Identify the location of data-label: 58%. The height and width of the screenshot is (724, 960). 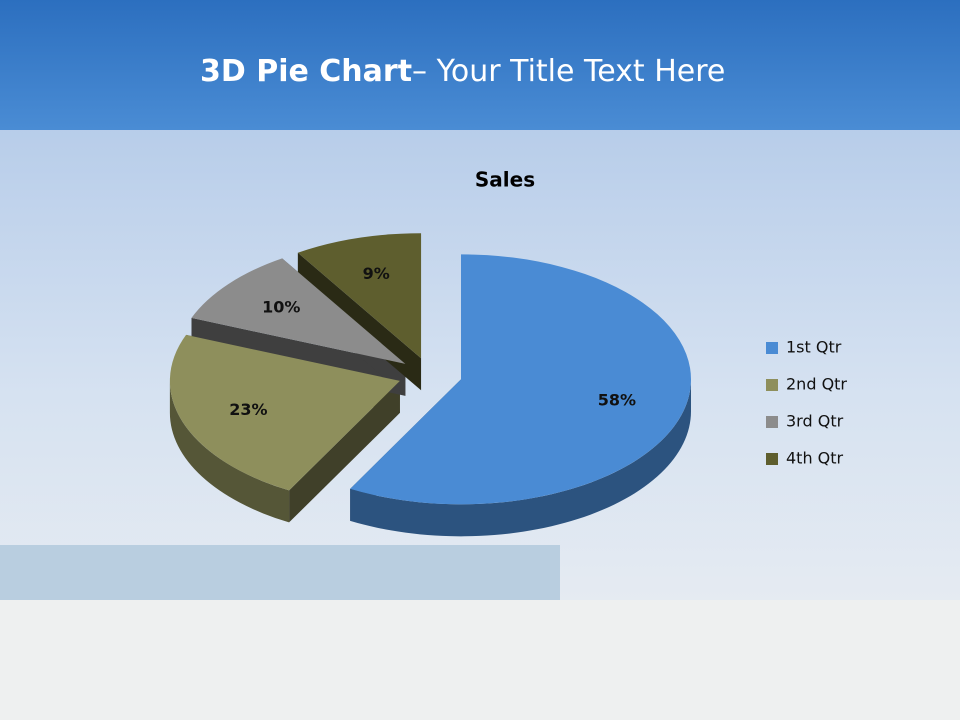
(617, 400).